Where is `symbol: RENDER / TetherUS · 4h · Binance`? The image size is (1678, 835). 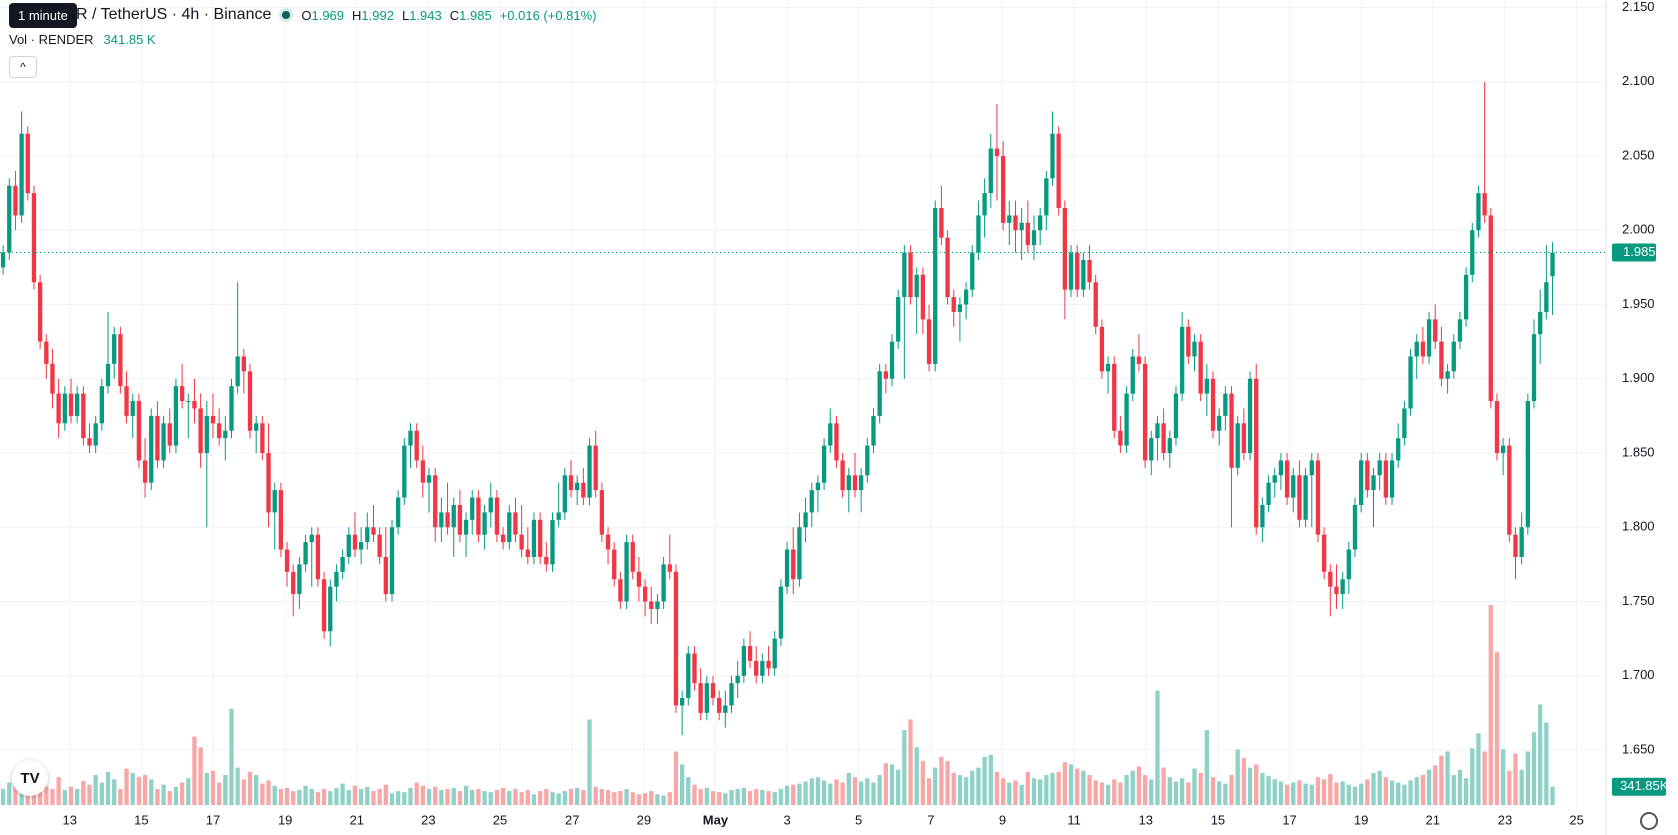 symbol: RENDER / TetherUS · 4h · Binance is located at coordinates (146, 14).